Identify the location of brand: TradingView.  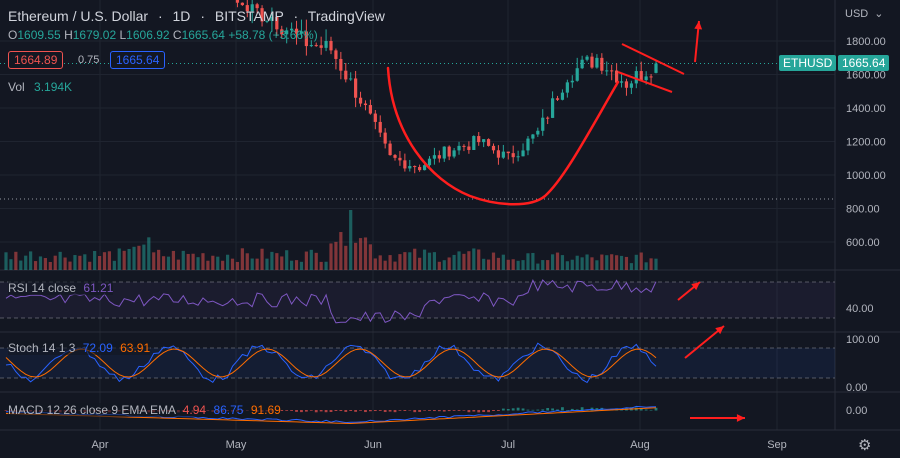
(346, 16).